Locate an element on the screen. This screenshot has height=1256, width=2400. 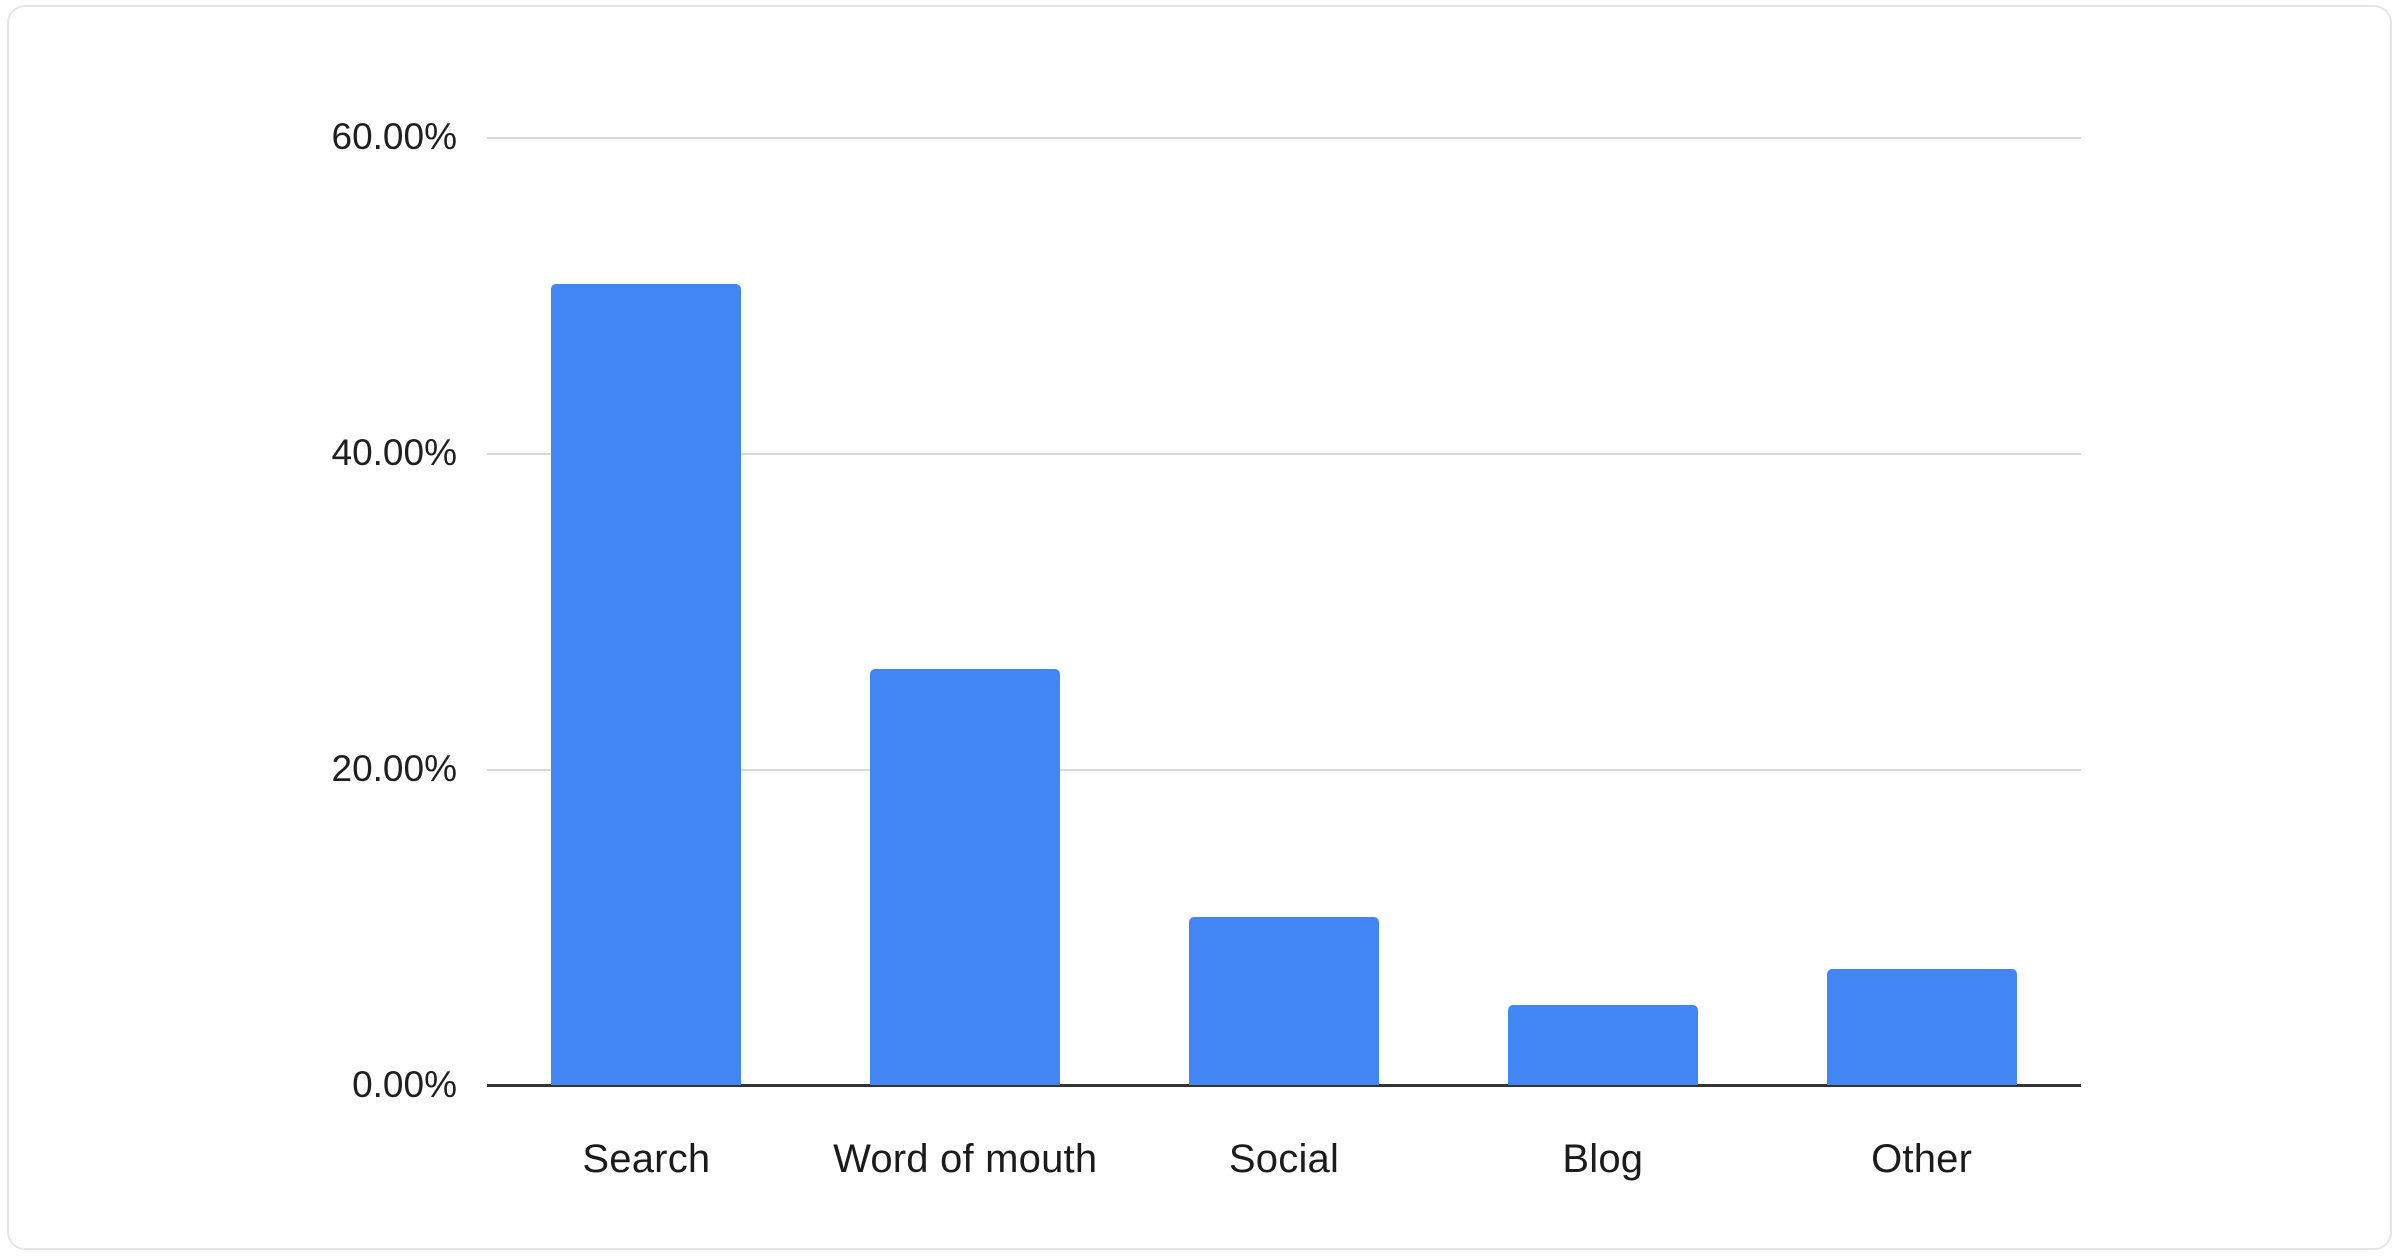
y-axis-tick-label: 40.00% is located at coordinates (394, 452).